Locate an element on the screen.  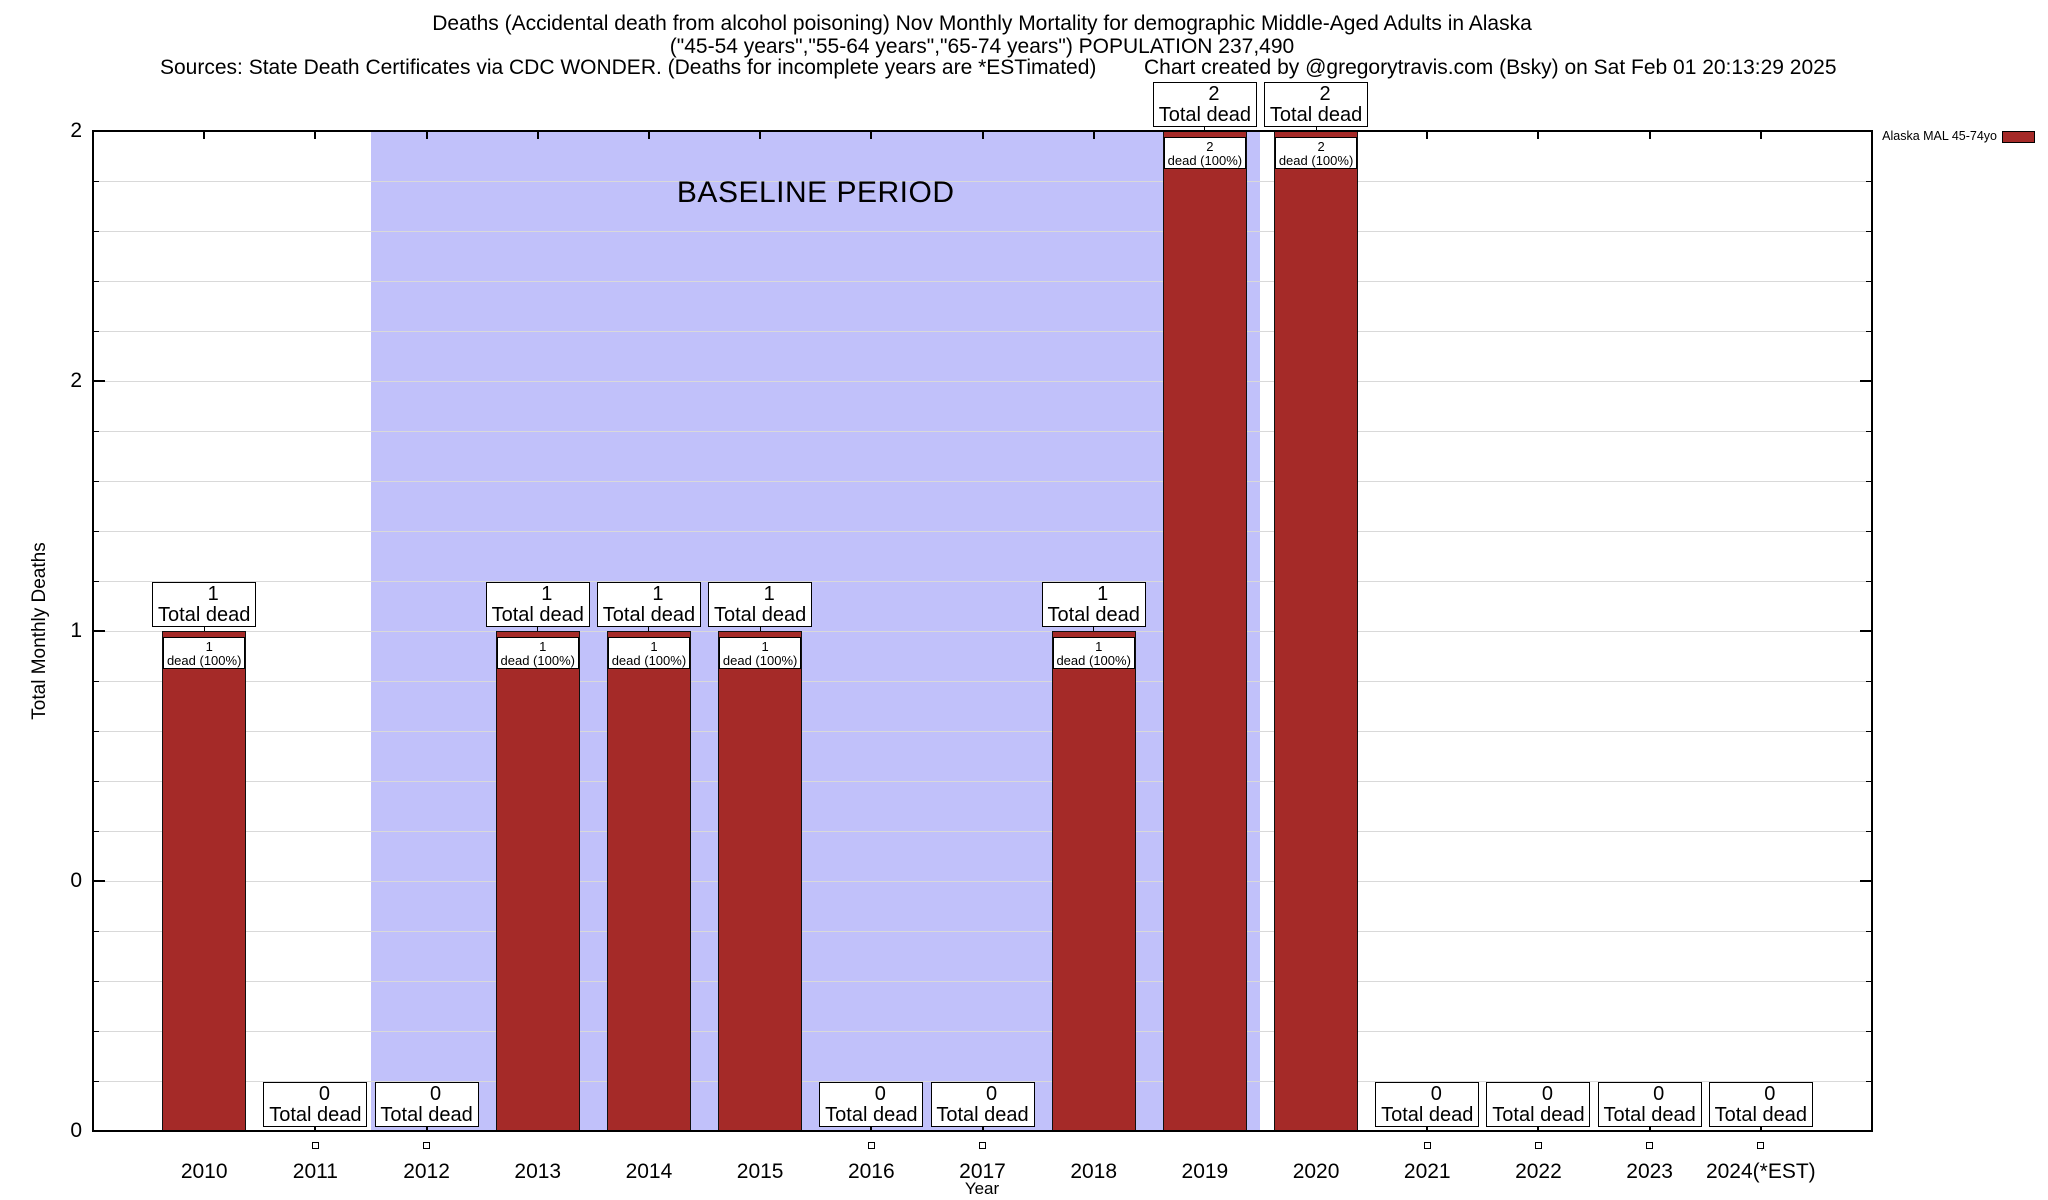
y-tick-label: 1 is located at coordinates (76, 630).